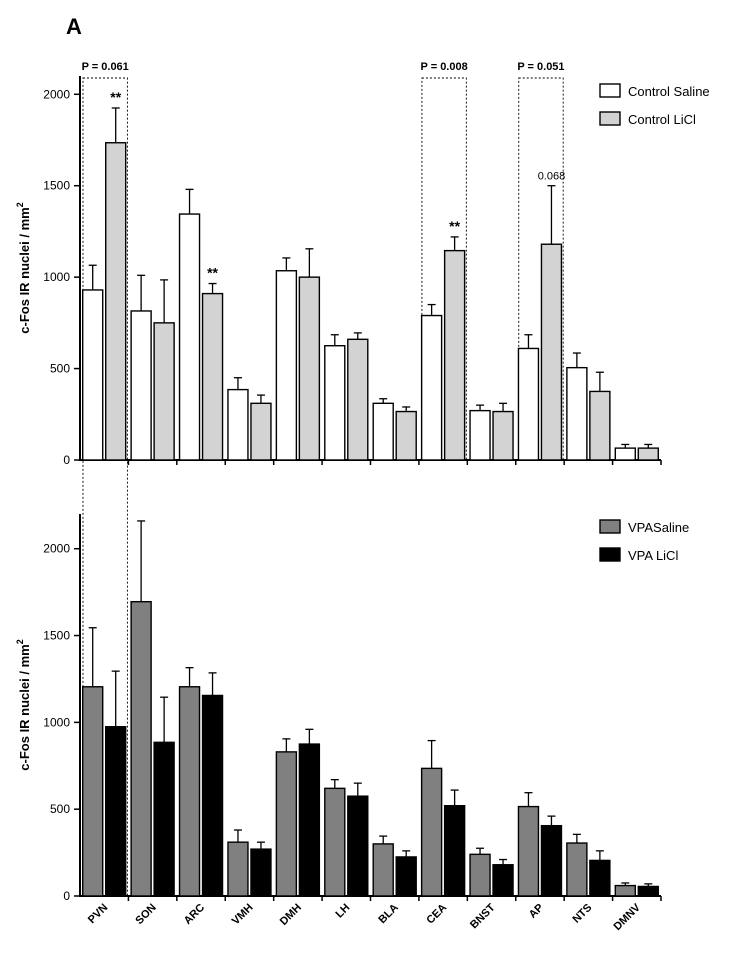 This screenshot has height=956, width=742. What do you see at coordinates (669, 91) in the screenshot?
I see `legend-label: Control Saline` at bounding box center [669, 91].